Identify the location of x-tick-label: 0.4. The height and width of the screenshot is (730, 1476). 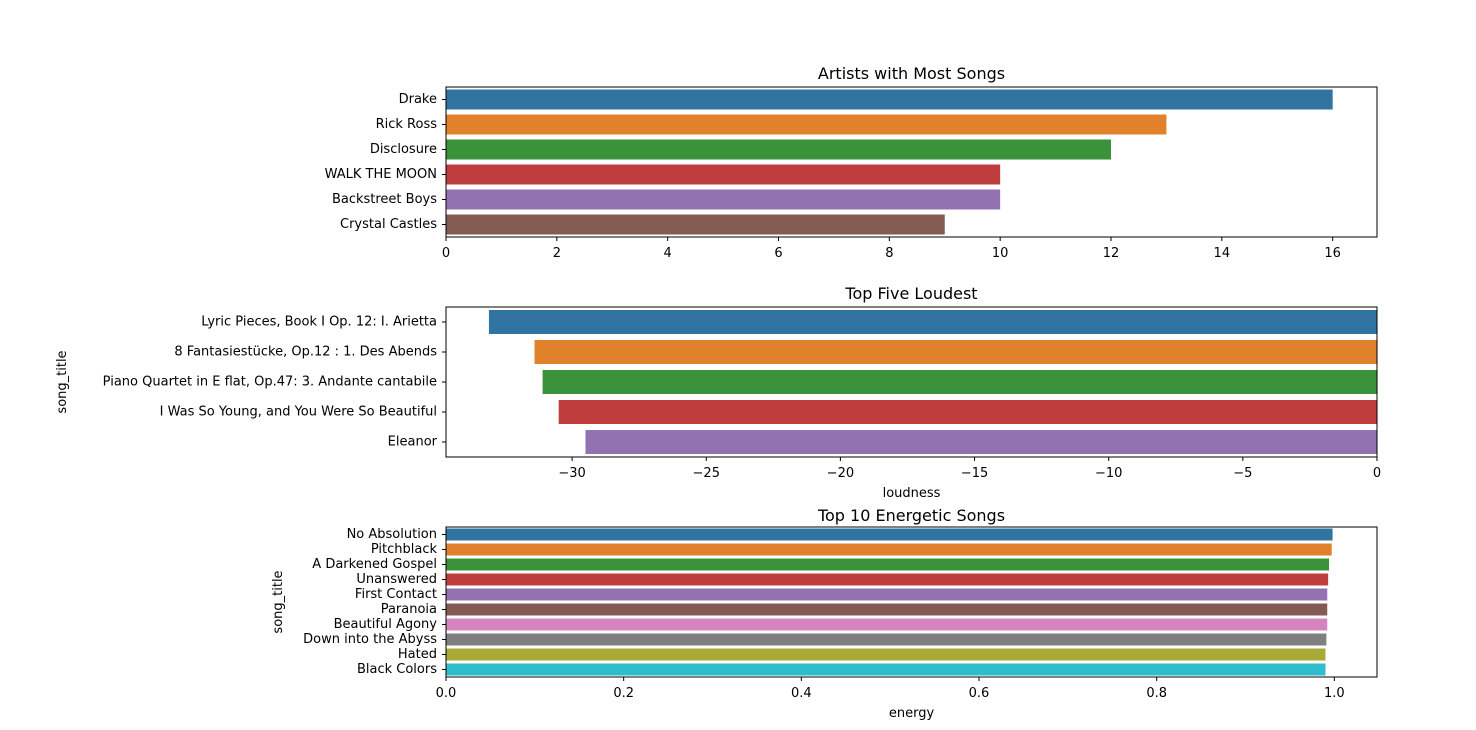
(801, 693).